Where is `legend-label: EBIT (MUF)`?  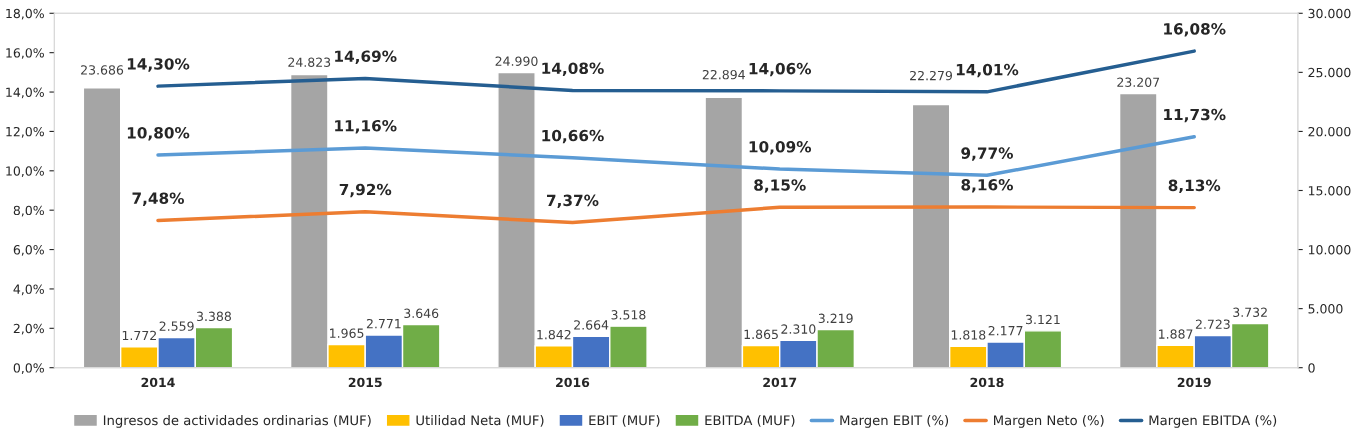
legend-label: EBIT (MUF) is located at coordinates (624, 421).